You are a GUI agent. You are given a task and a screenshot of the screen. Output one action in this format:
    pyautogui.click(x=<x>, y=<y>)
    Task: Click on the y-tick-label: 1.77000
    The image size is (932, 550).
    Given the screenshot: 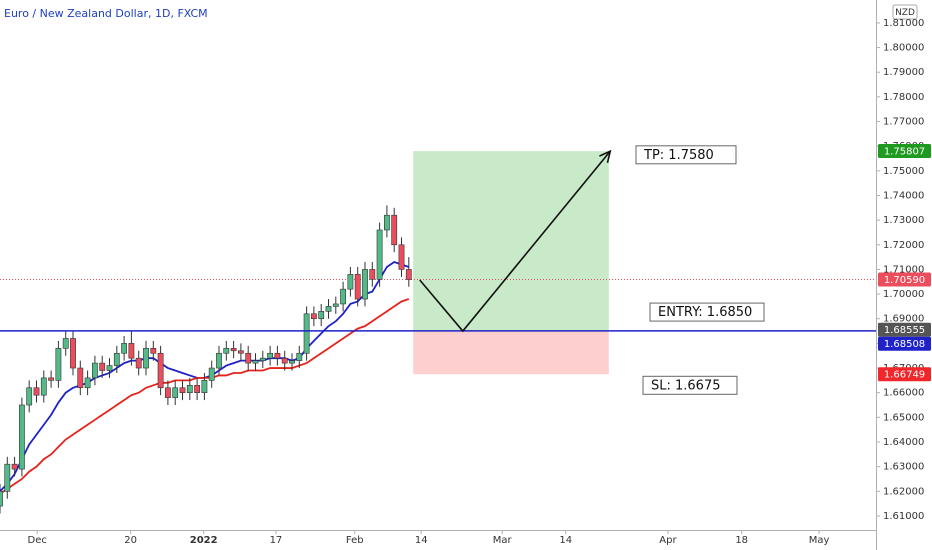 What is the action you would take?
    pyautogui.click(x=903, y=122)
    